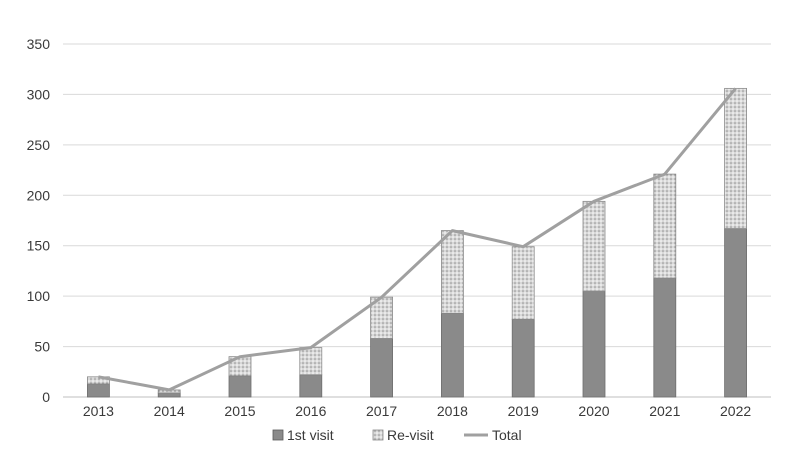  Describe the element at coordinates (39, 94) in the screenshot. I see `y-tick-label: 300` at that location.